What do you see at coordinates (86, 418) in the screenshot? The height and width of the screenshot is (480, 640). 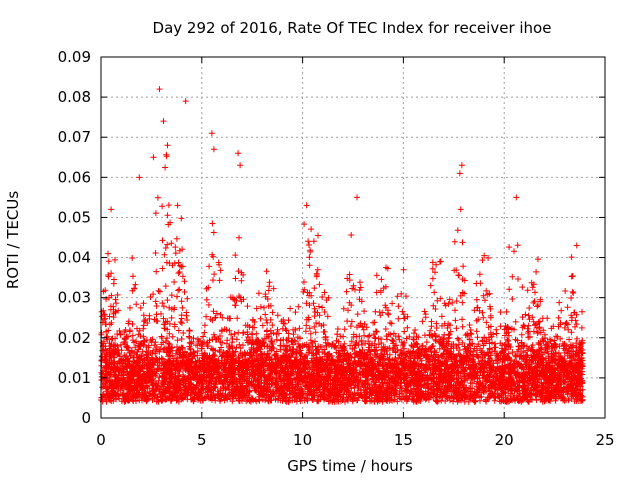 I see `y-tick-label: 0` at bounding box center [86, 418].